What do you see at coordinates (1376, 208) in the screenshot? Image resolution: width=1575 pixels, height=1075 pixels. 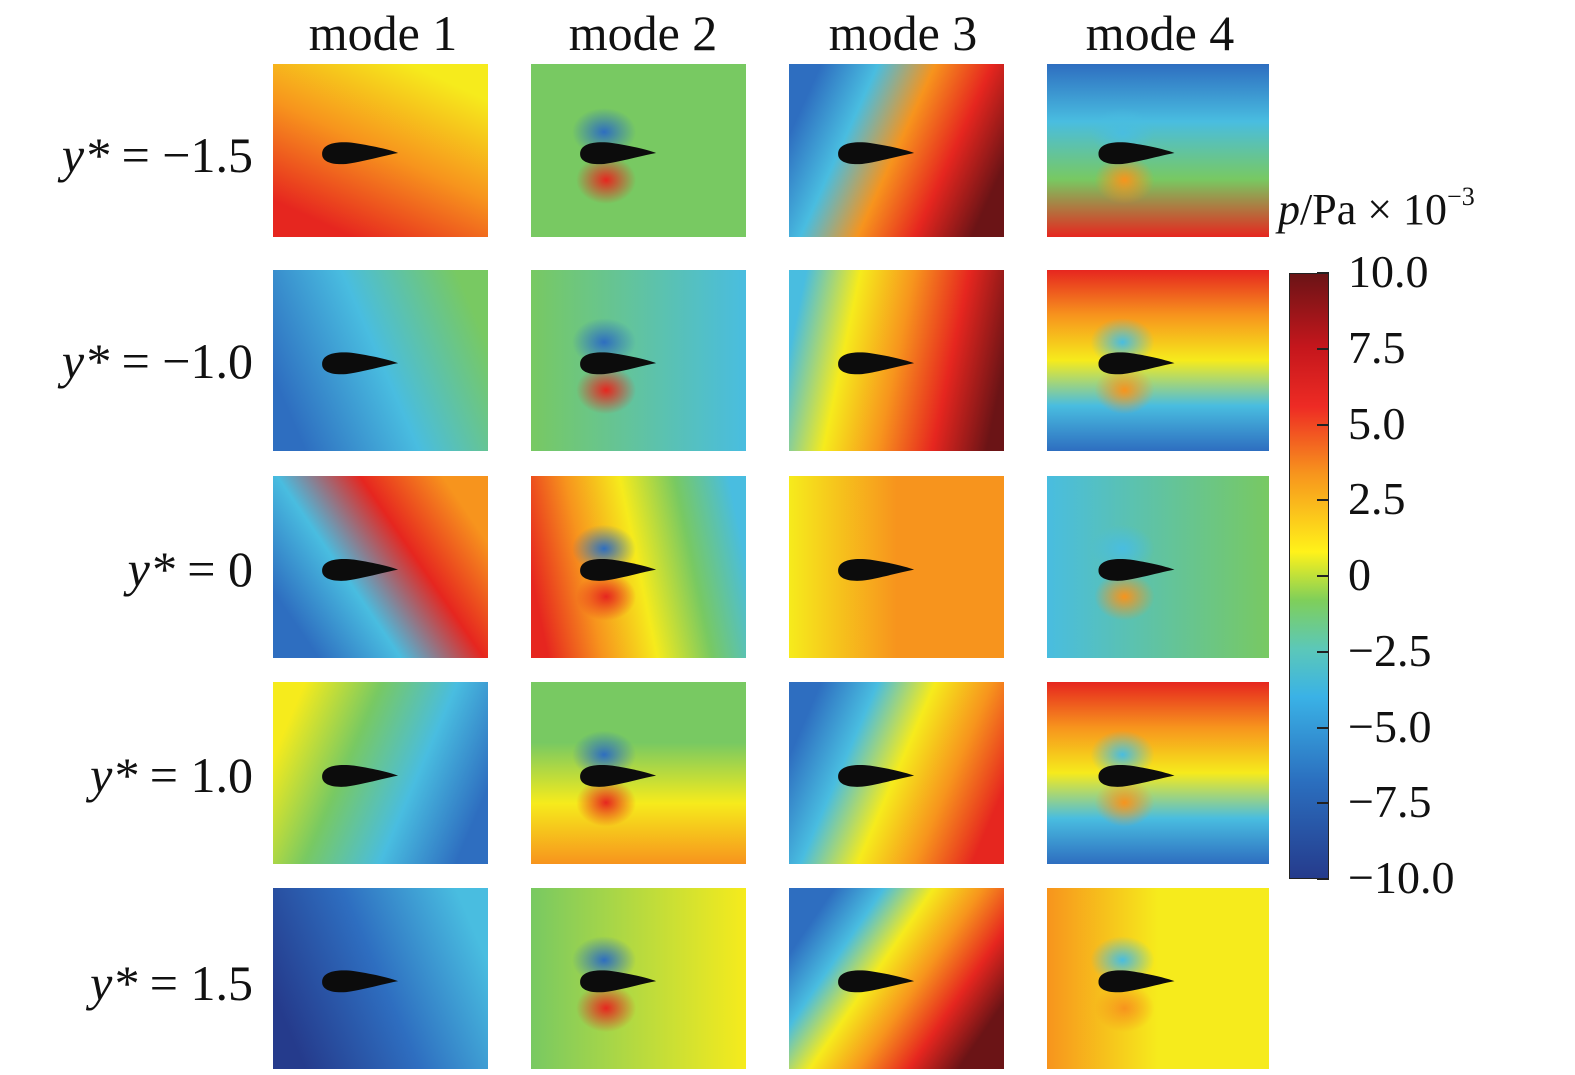 I see `colorbar-title: p/Pa × 10−3` at bounding box center [1376, 208].